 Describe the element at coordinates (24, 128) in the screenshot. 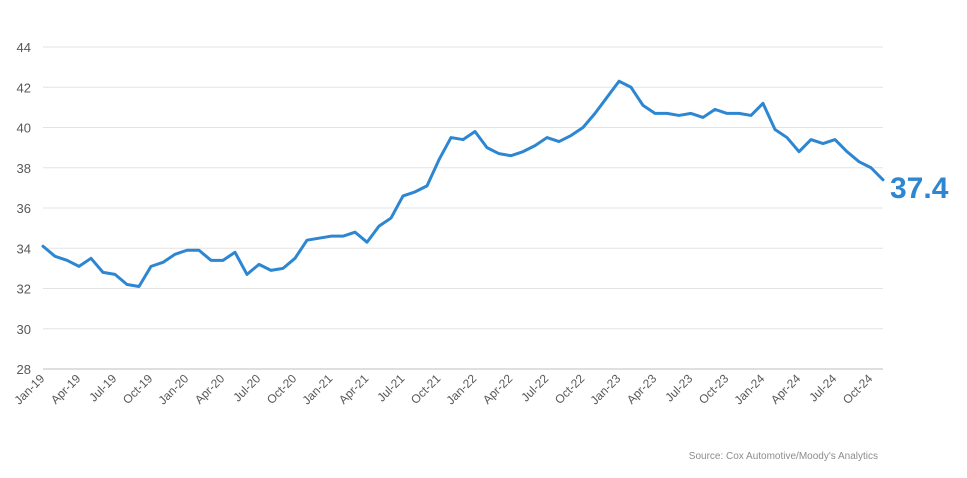

I see `y-tick-label: 40` at that location.